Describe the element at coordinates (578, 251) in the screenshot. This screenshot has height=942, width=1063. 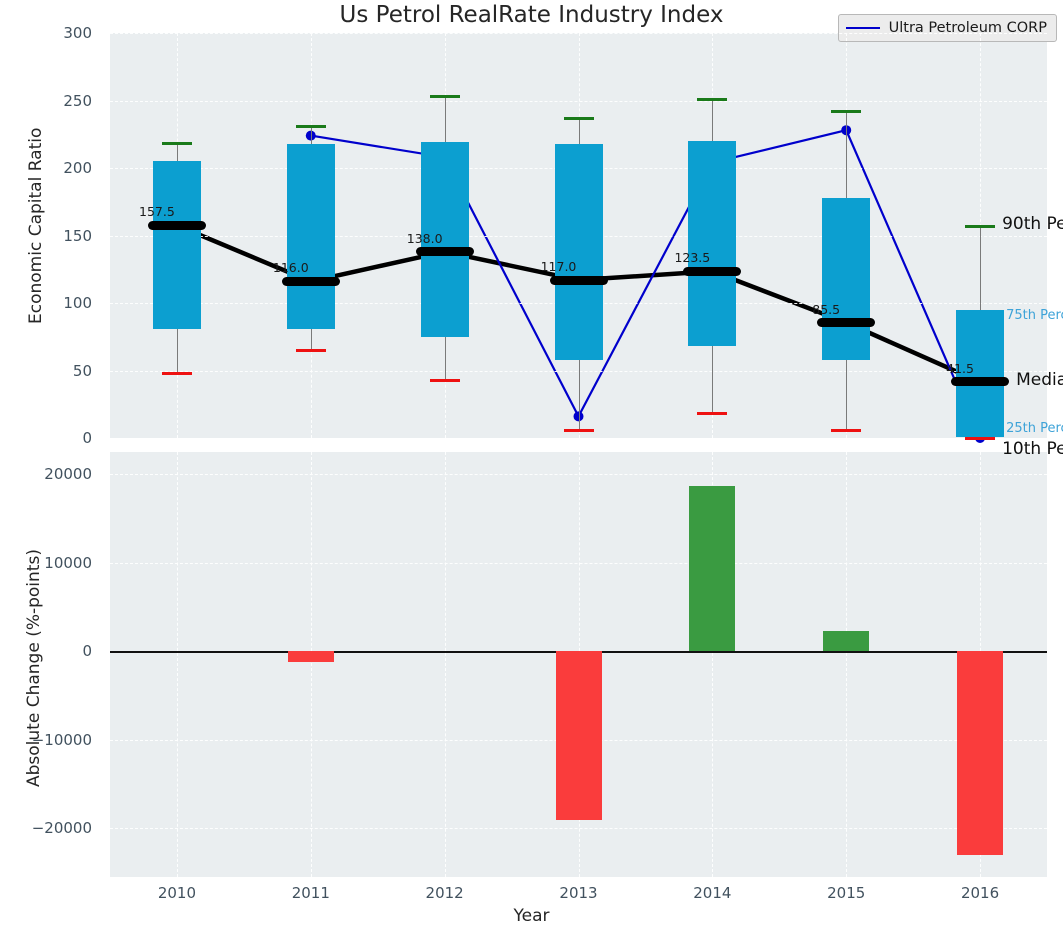
I see `box-2013` at that location.